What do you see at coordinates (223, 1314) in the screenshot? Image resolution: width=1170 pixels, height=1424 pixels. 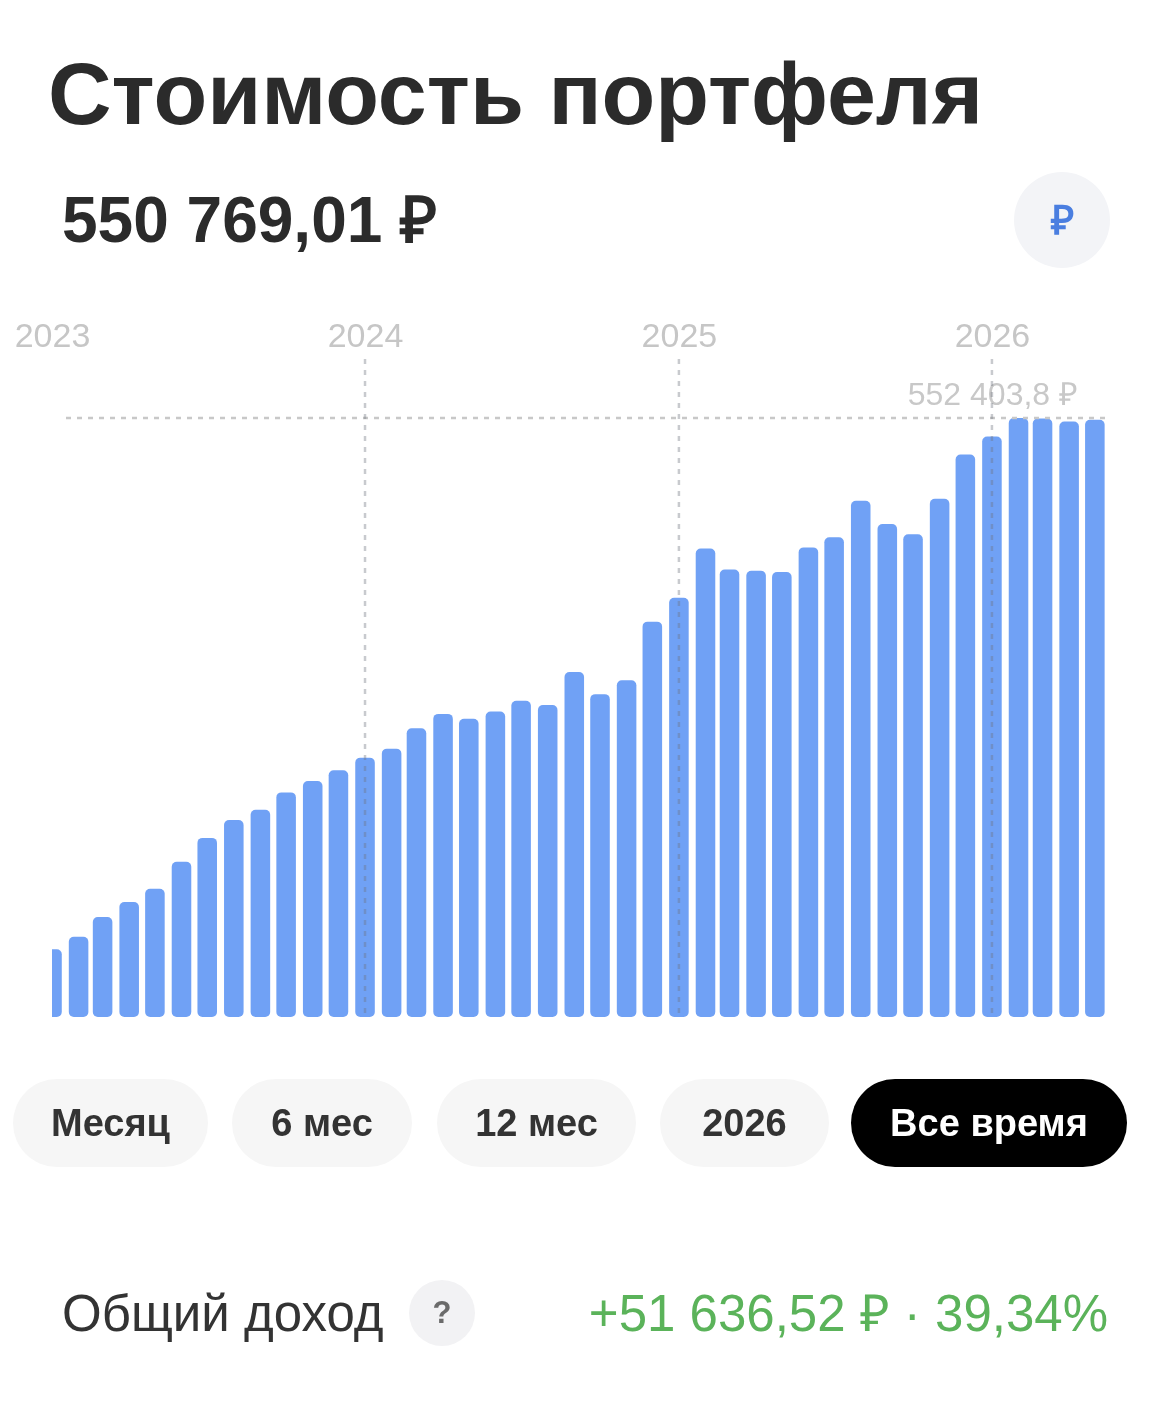 I see `text: Общий доход` at bounding box center [223, 1314].